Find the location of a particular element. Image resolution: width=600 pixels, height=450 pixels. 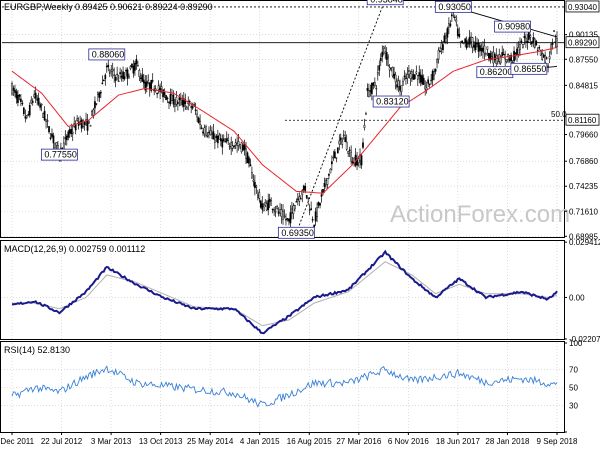

fibonacci-level-tag: 50.0 is located at coordinates (559, 114).